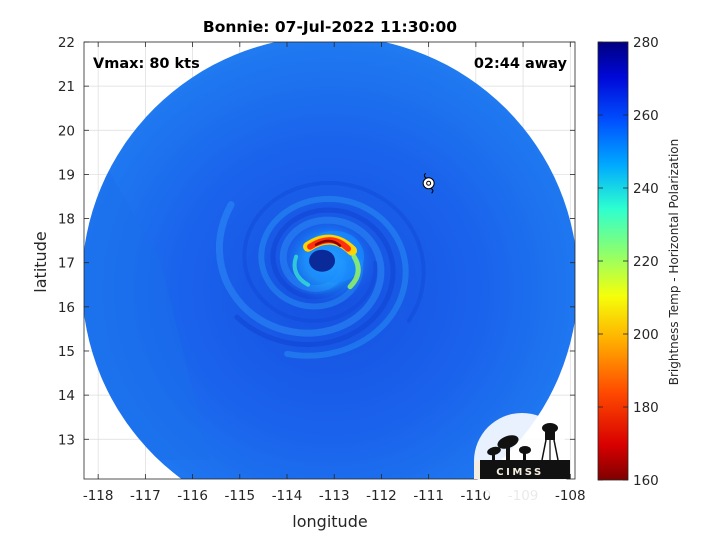 The height and width of the screenshot is (545, 720). What do you see at coordinates (476, 496) in the screenshot?
I see `x-tick-label: -110` at bounding box center [476, 496].